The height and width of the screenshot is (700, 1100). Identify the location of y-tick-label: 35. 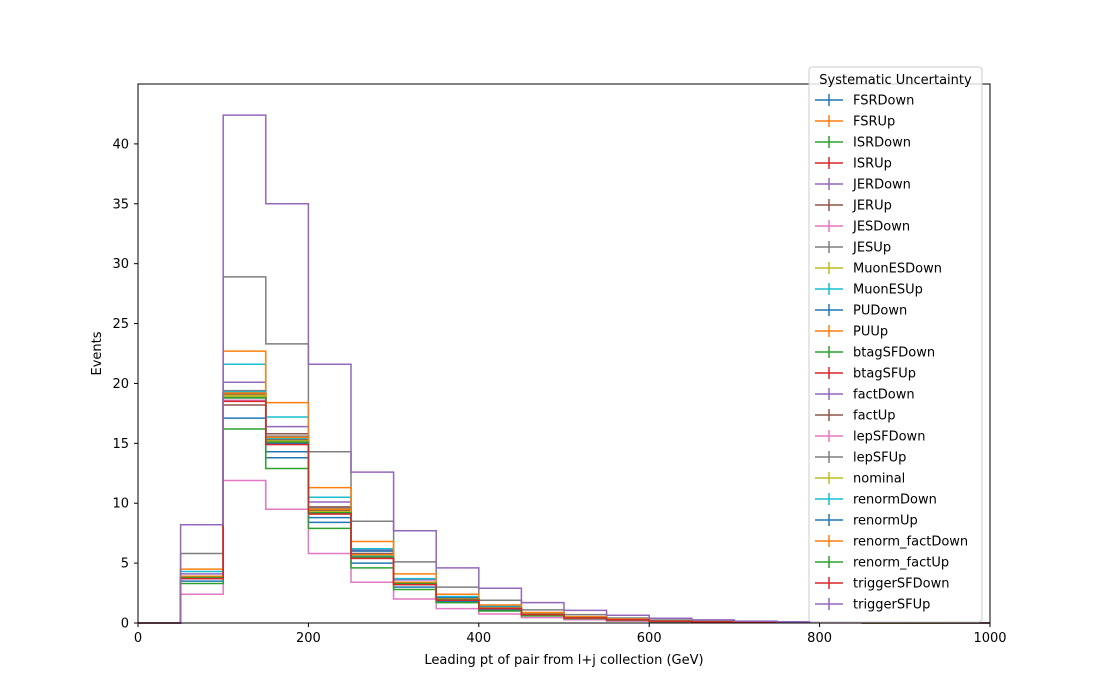
(120, 204).